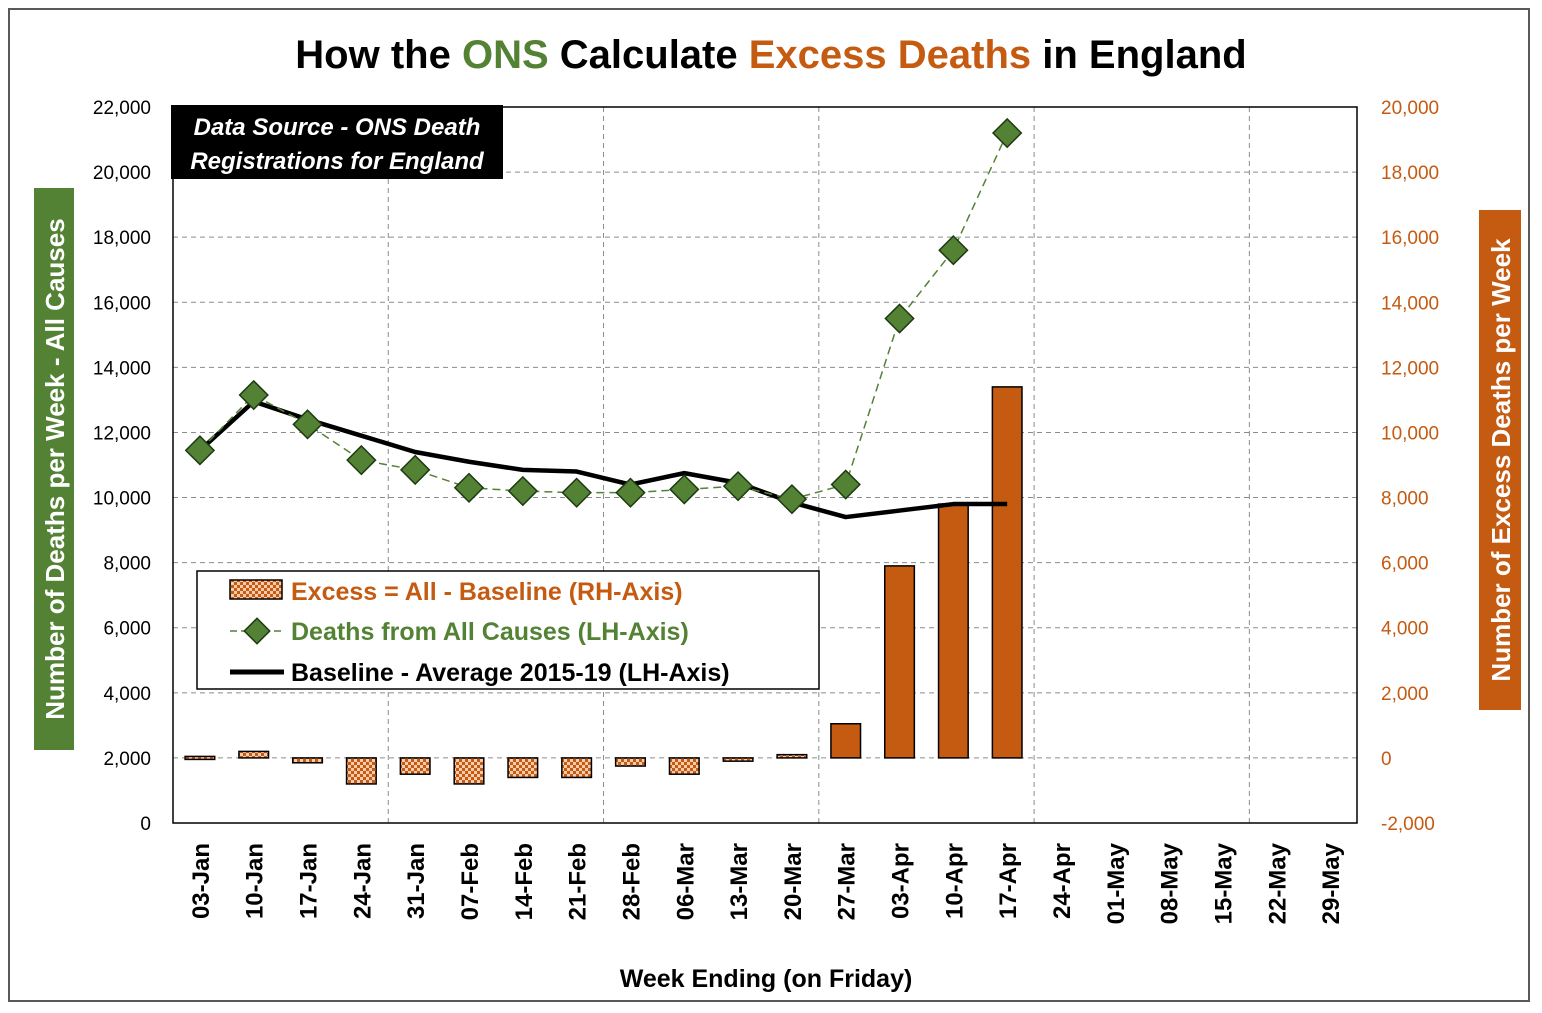 The width and height of the screenshot is (1542, 1013). What do you see at coordinates (122, 499) in the screenshot?
I see `left-tick-label: 10,000` at bounding box center [122, 499].